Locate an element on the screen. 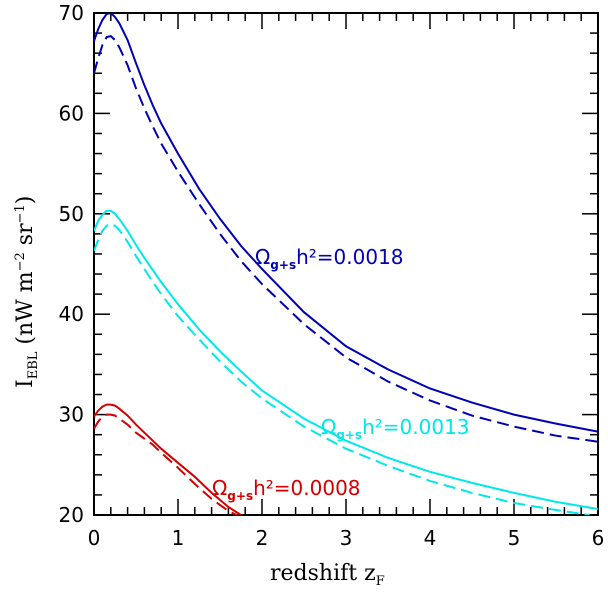 This screenshot has width=608, height=592. y-tick-label: 40 is located at coordinates (71, 314).